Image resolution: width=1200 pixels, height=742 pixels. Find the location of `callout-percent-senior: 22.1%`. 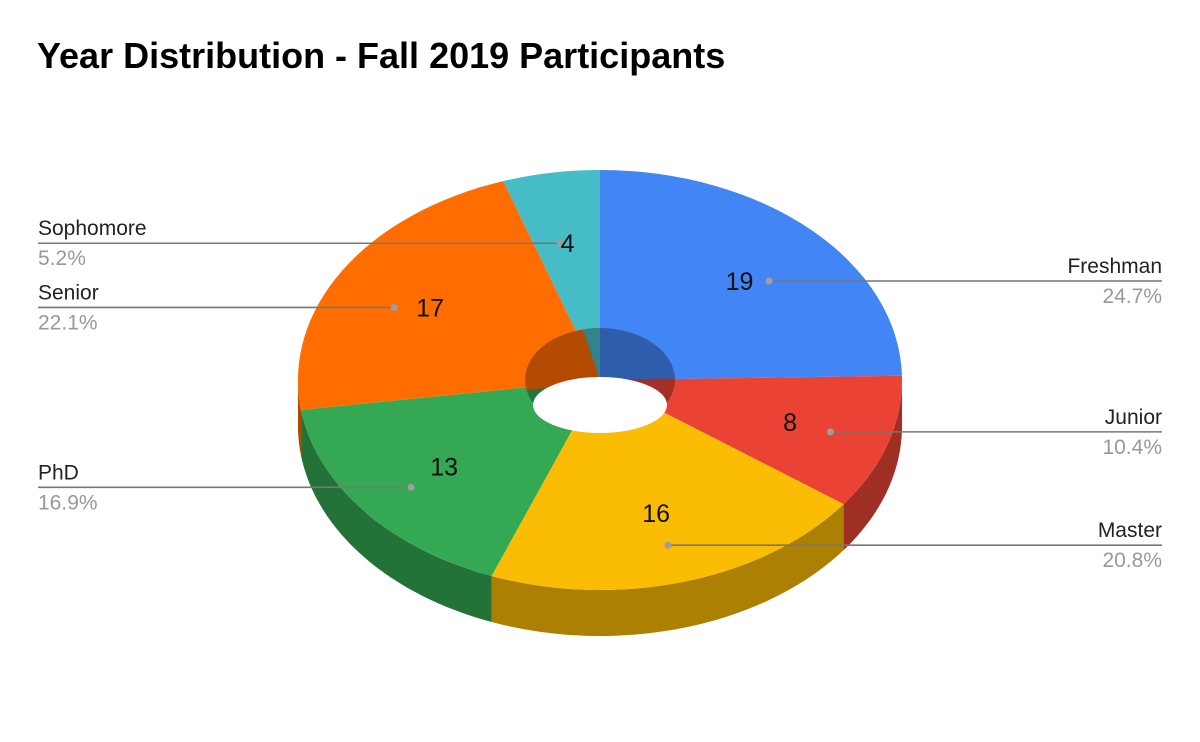

callout-percent-senior: 22.1% is located at coordinates (68, 322).